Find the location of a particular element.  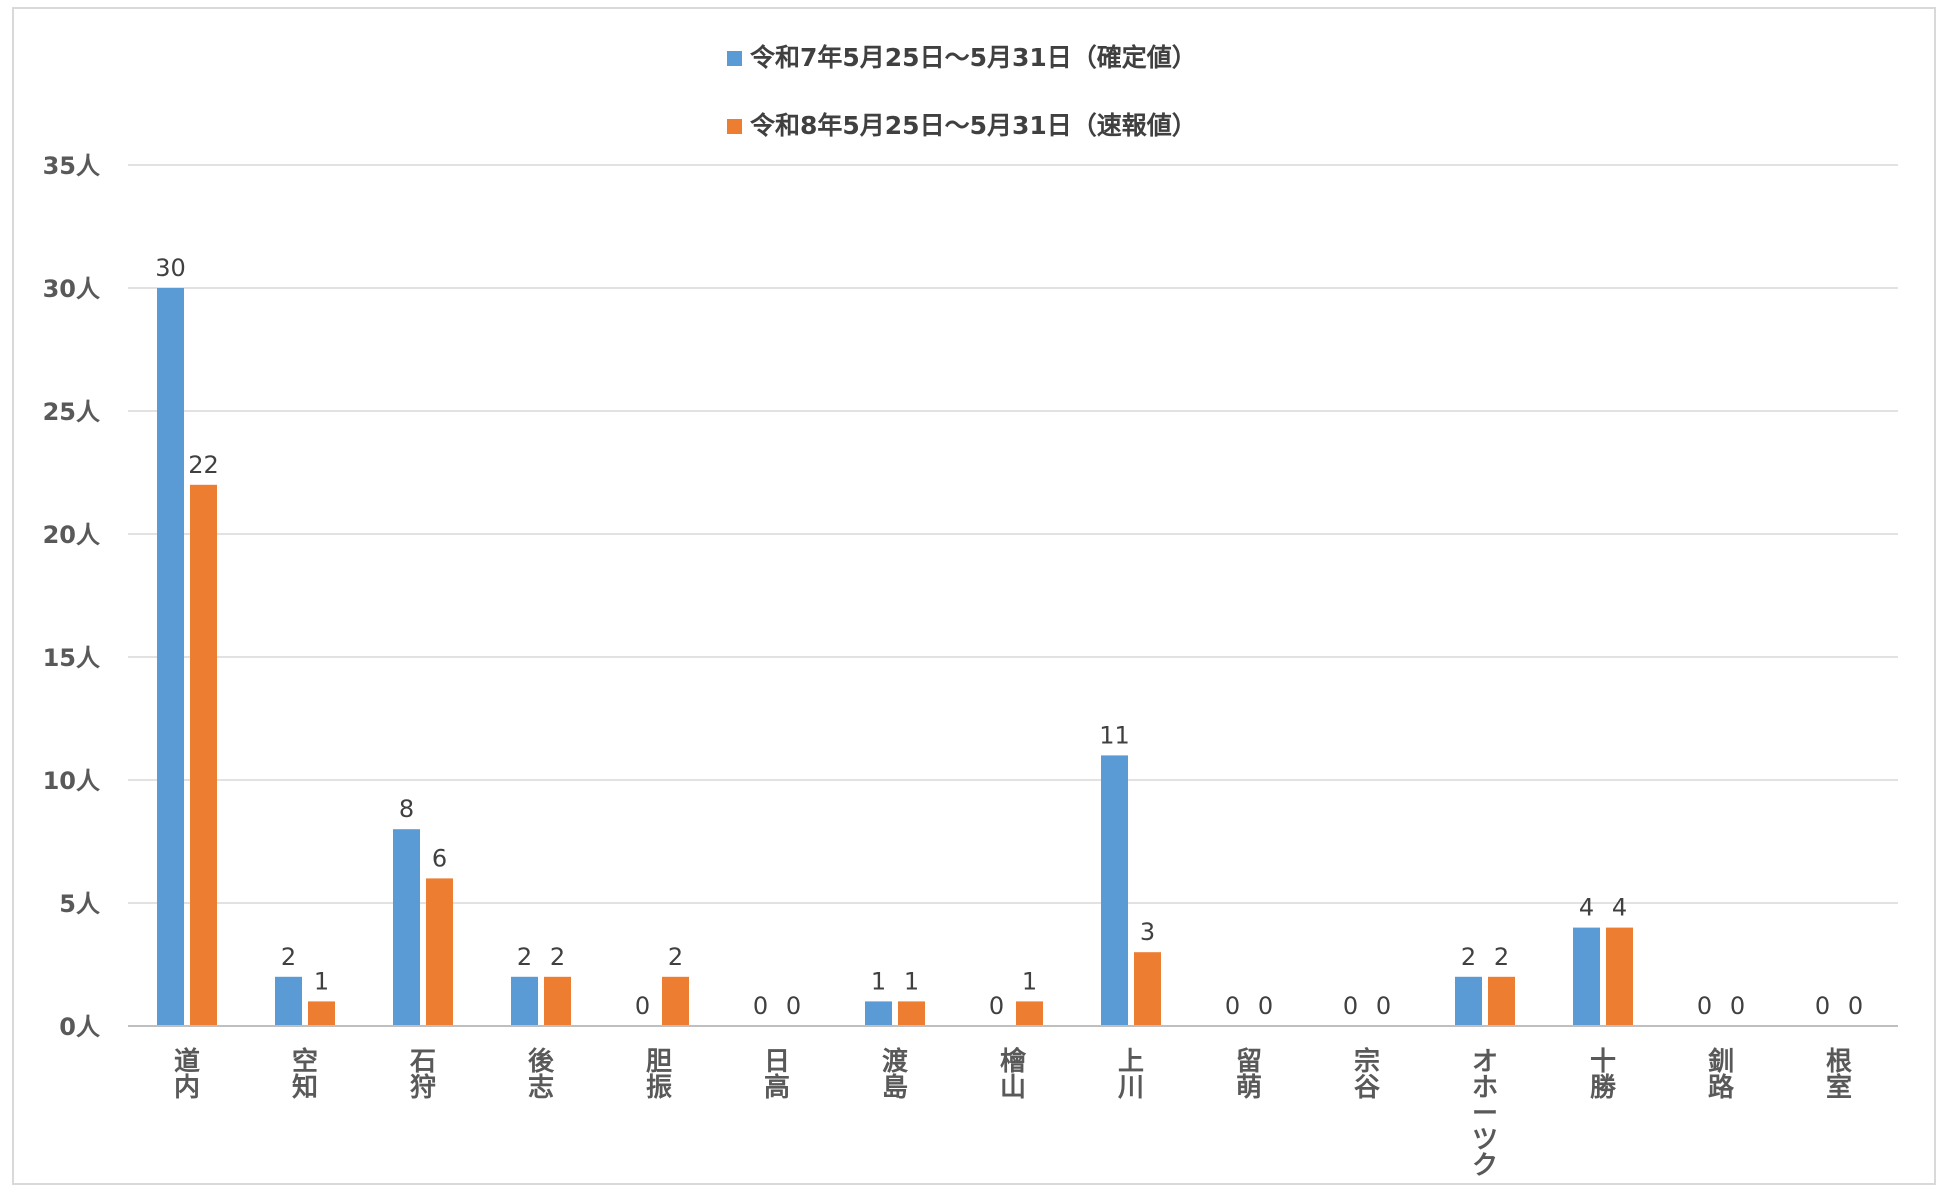

category-label: 渡島 is located at coordinates (895, 1074).